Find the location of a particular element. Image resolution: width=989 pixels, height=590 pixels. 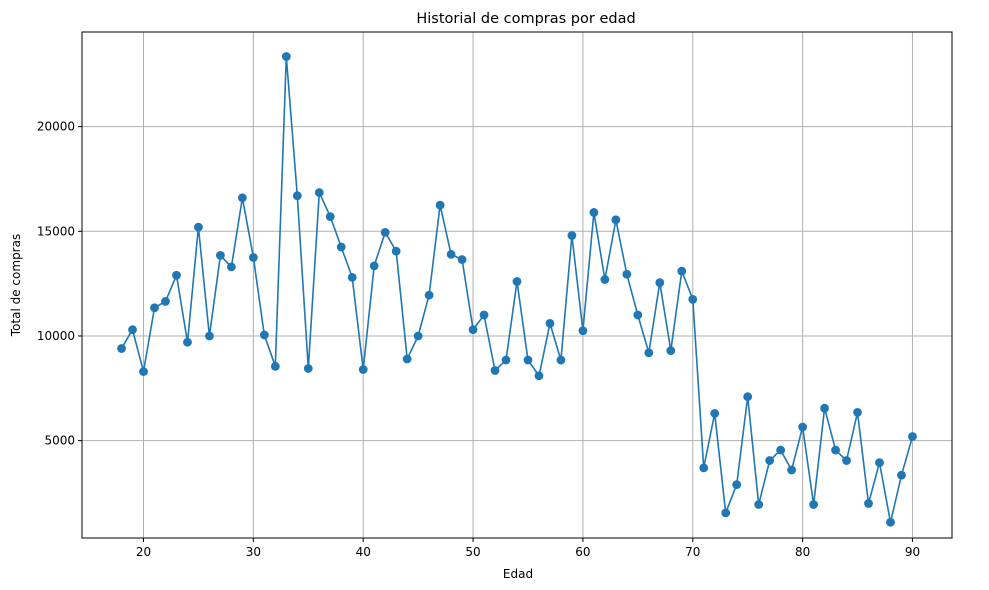

y-tick-label: 20000 is located at coordinates (56, 127).